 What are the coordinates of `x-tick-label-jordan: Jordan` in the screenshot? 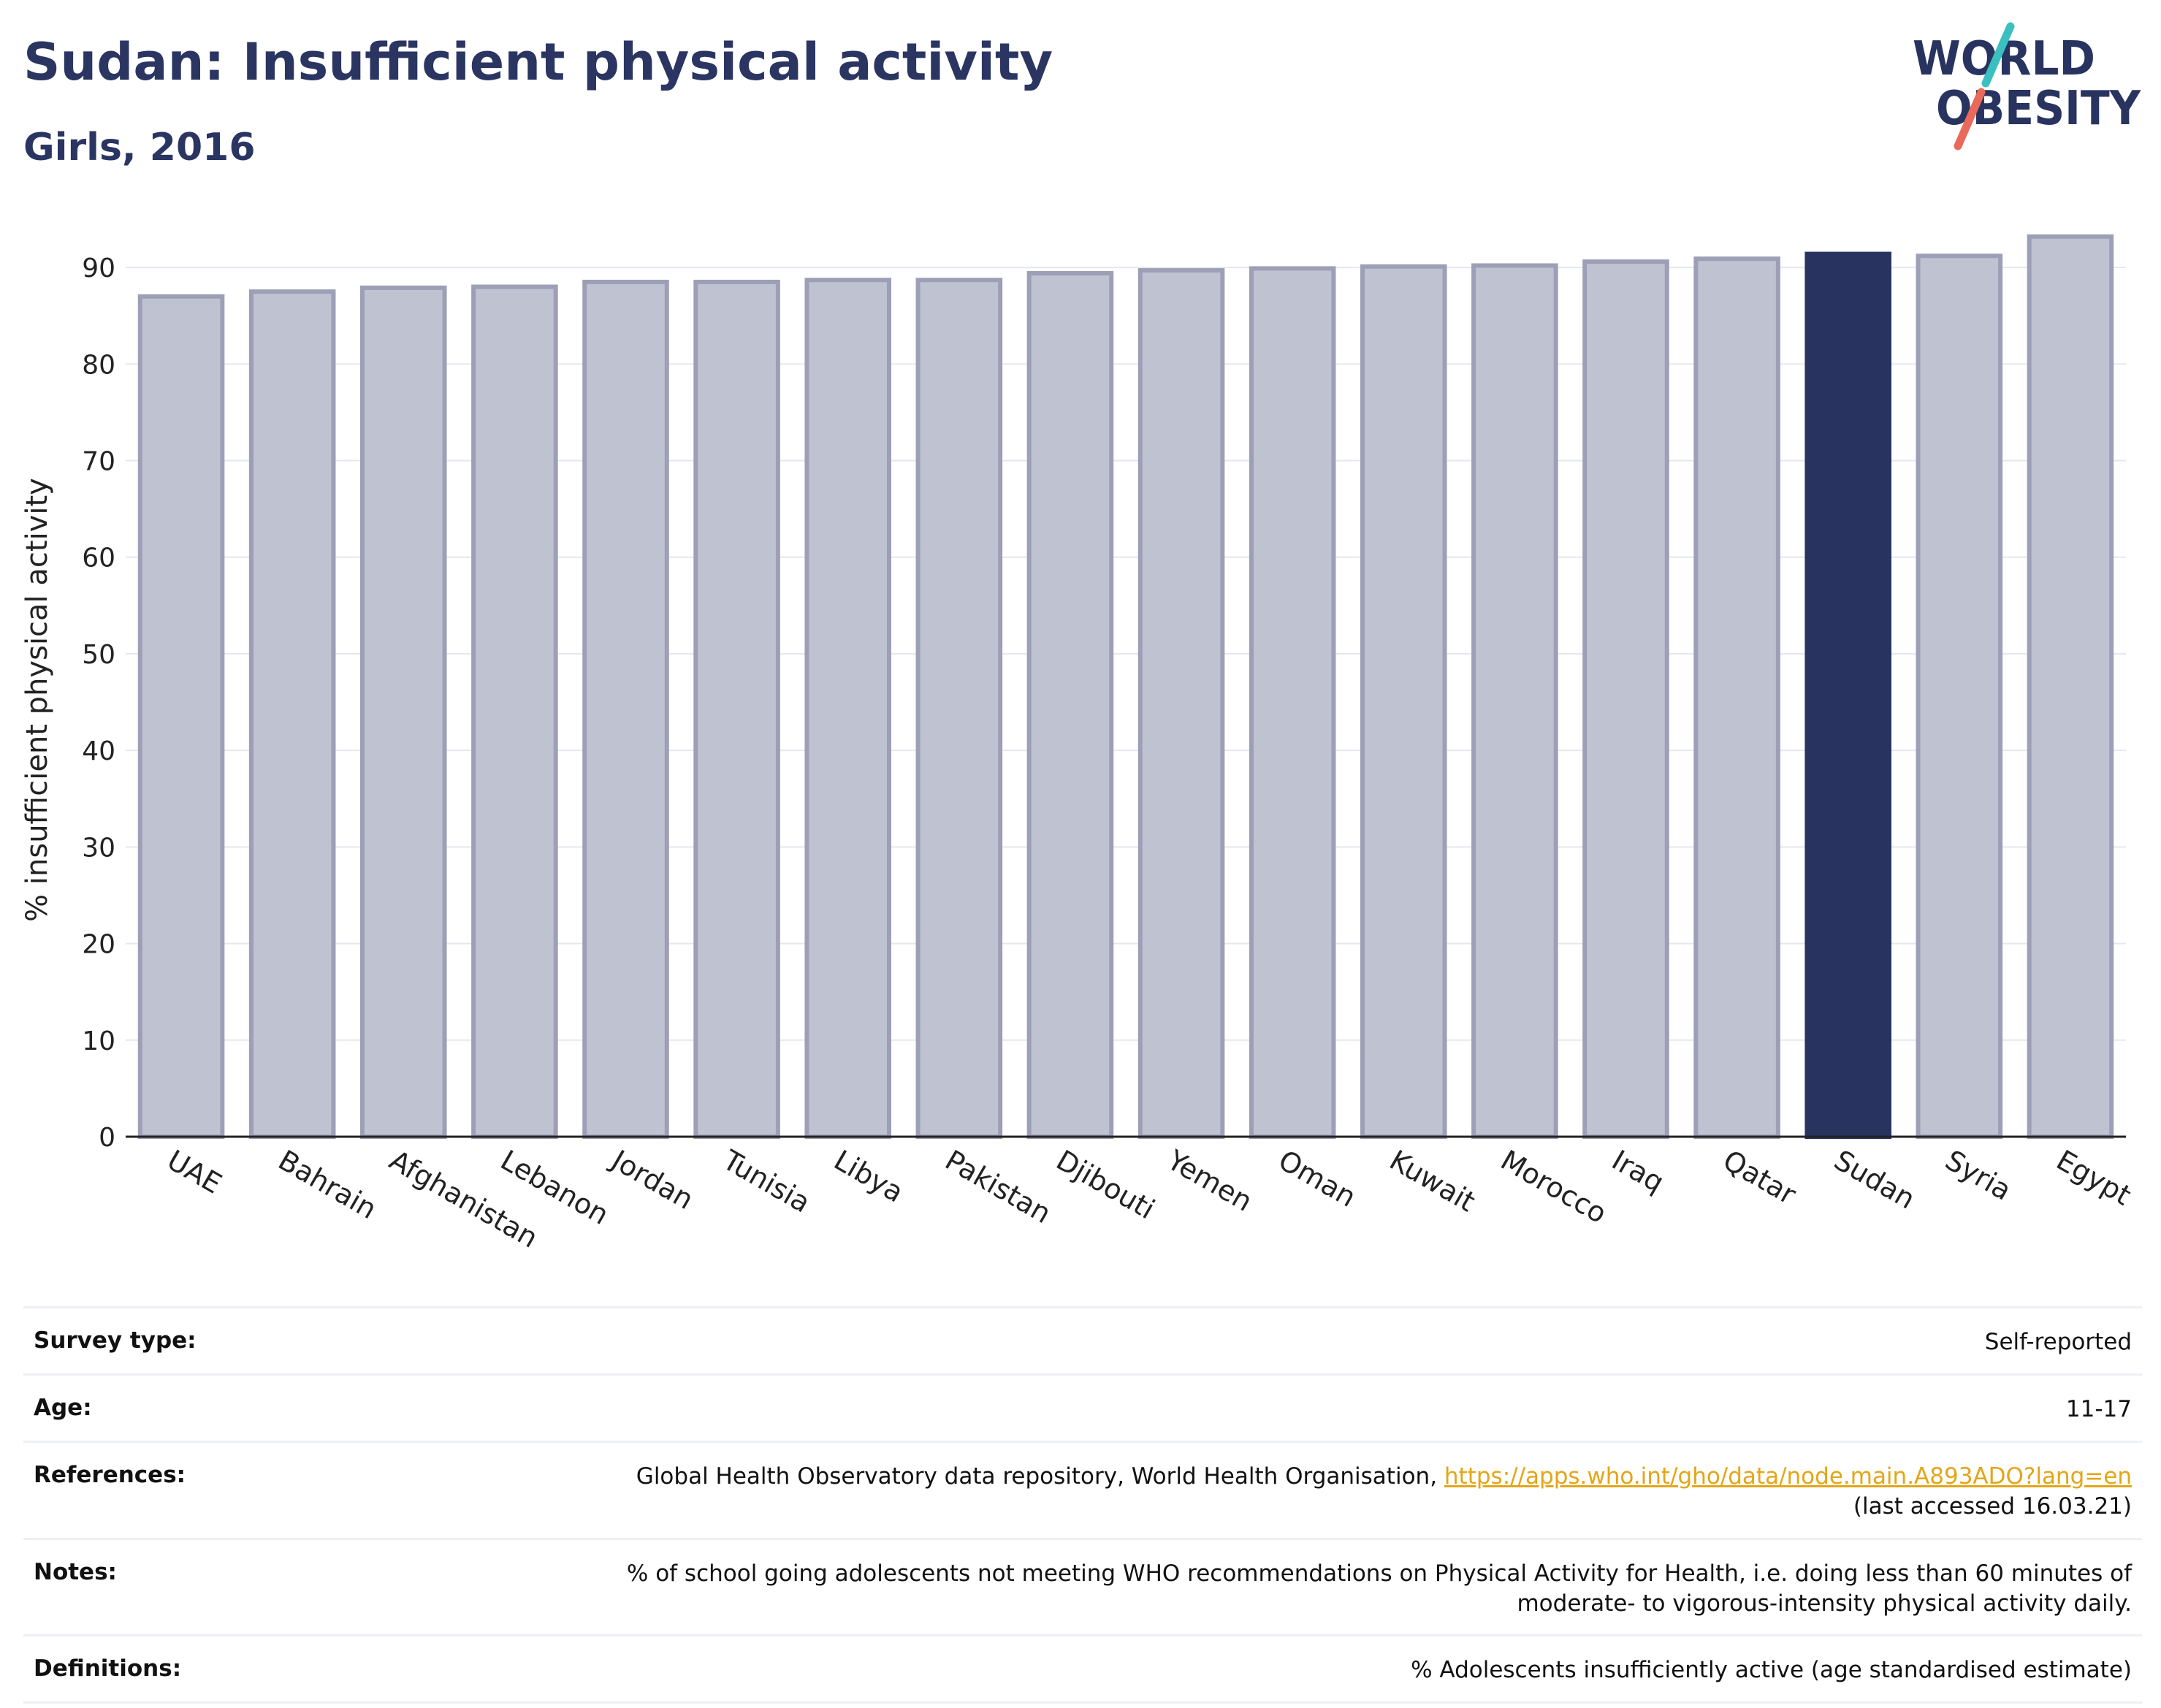 It's located at (651, 1179).